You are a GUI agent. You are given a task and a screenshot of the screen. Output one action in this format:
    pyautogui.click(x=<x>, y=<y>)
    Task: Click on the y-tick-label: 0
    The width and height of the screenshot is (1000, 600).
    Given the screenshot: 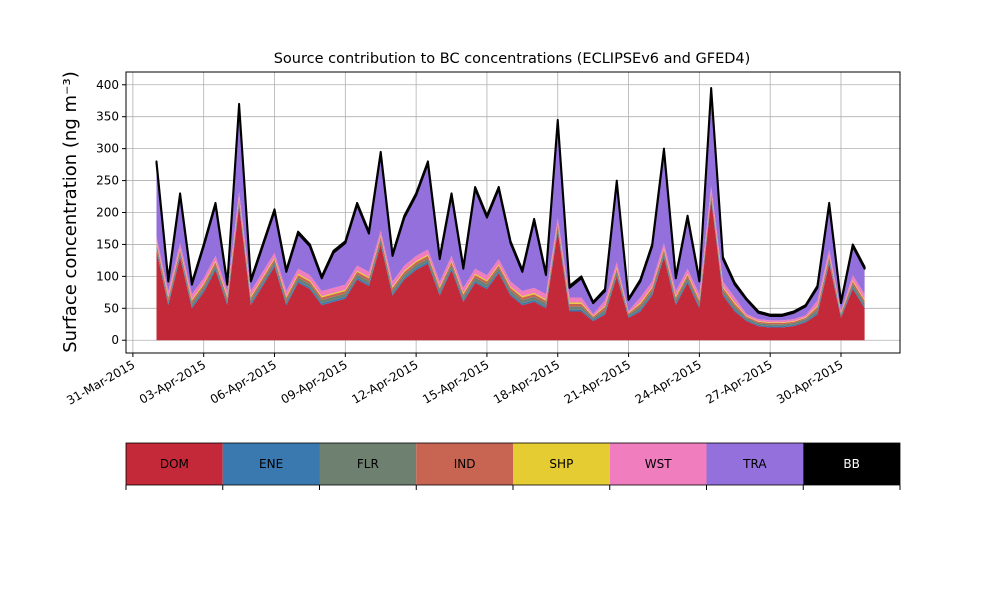 What is the action you would take?
    pyautogui.click(x=115, y=340)
    